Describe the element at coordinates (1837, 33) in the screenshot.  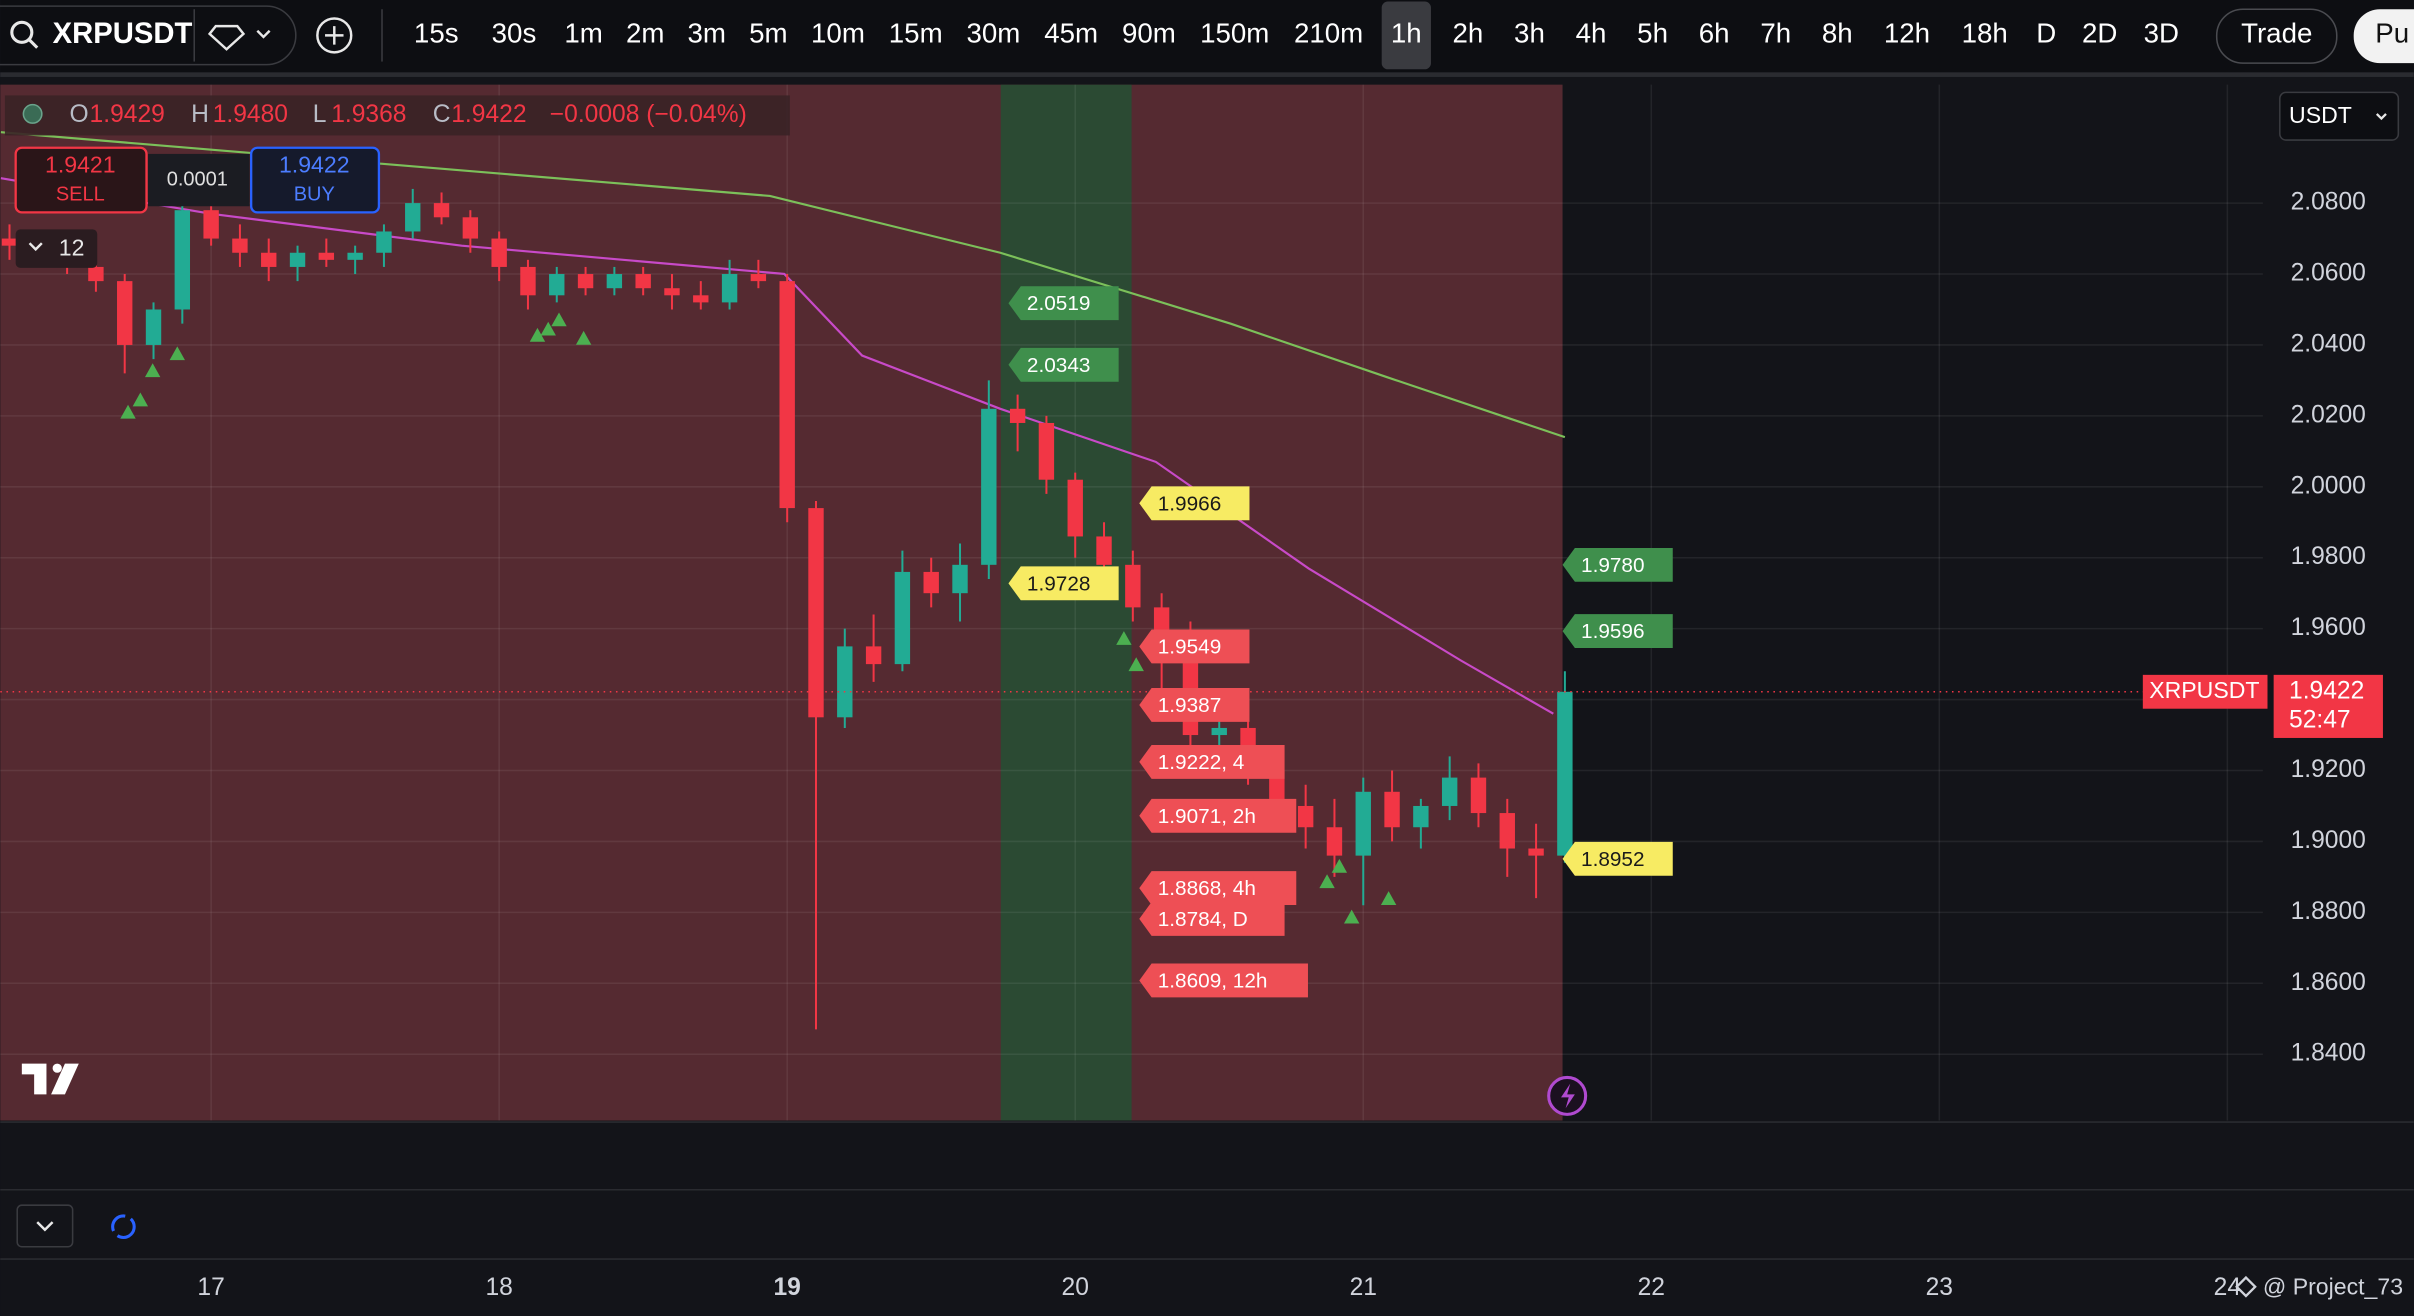
I see `interval: 8h` at that location.